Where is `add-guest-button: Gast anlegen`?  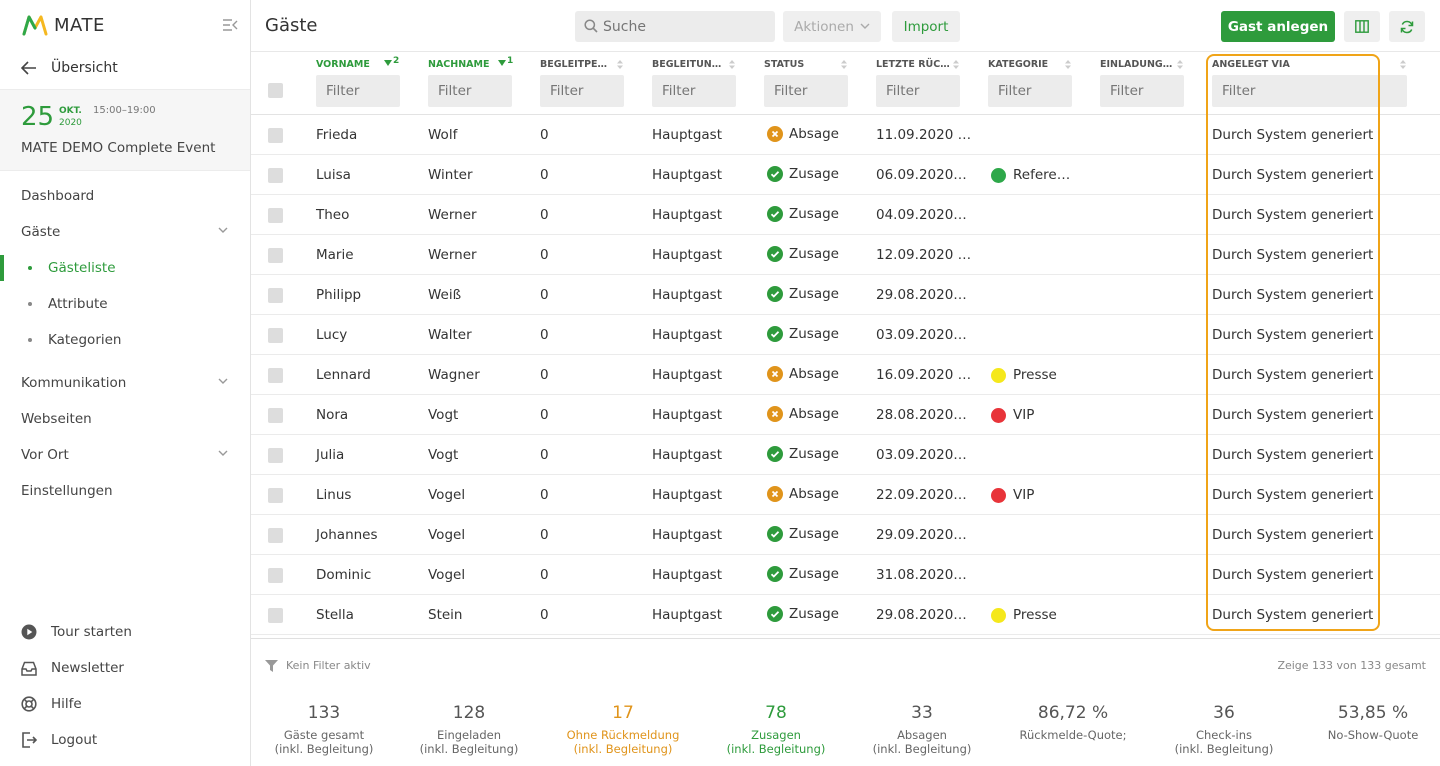
add-guest-button: Gast anlegen is located at coordinates (1278, 26).